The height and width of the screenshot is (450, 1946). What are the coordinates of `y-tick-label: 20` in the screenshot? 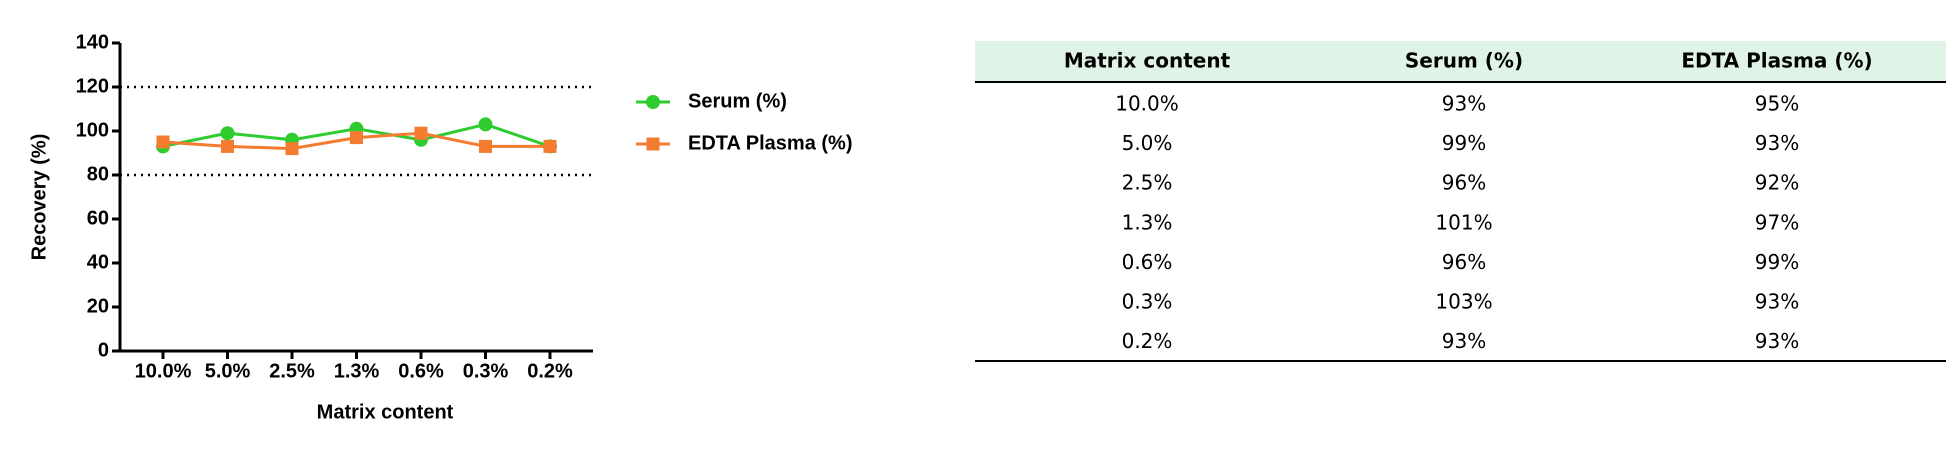 It's located at (98, 306).